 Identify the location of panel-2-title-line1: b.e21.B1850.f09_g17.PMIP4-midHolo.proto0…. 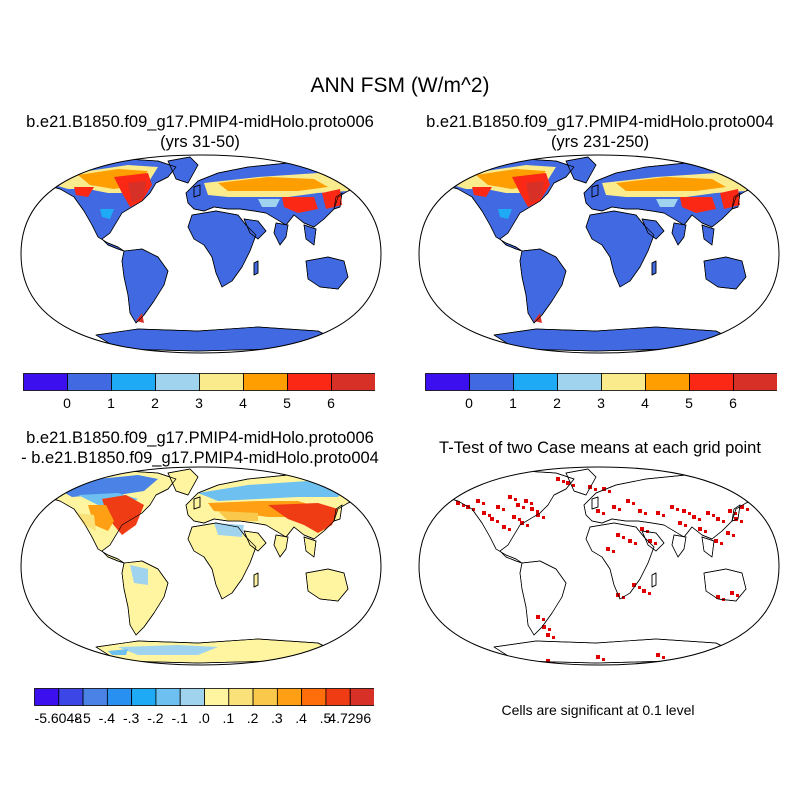
(600, 122).